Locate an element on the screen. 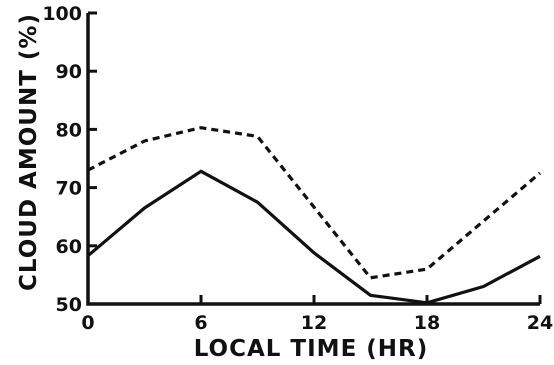 The image size is (554, 365). x-tick-label: 18 is located at coordinates (427, 323).